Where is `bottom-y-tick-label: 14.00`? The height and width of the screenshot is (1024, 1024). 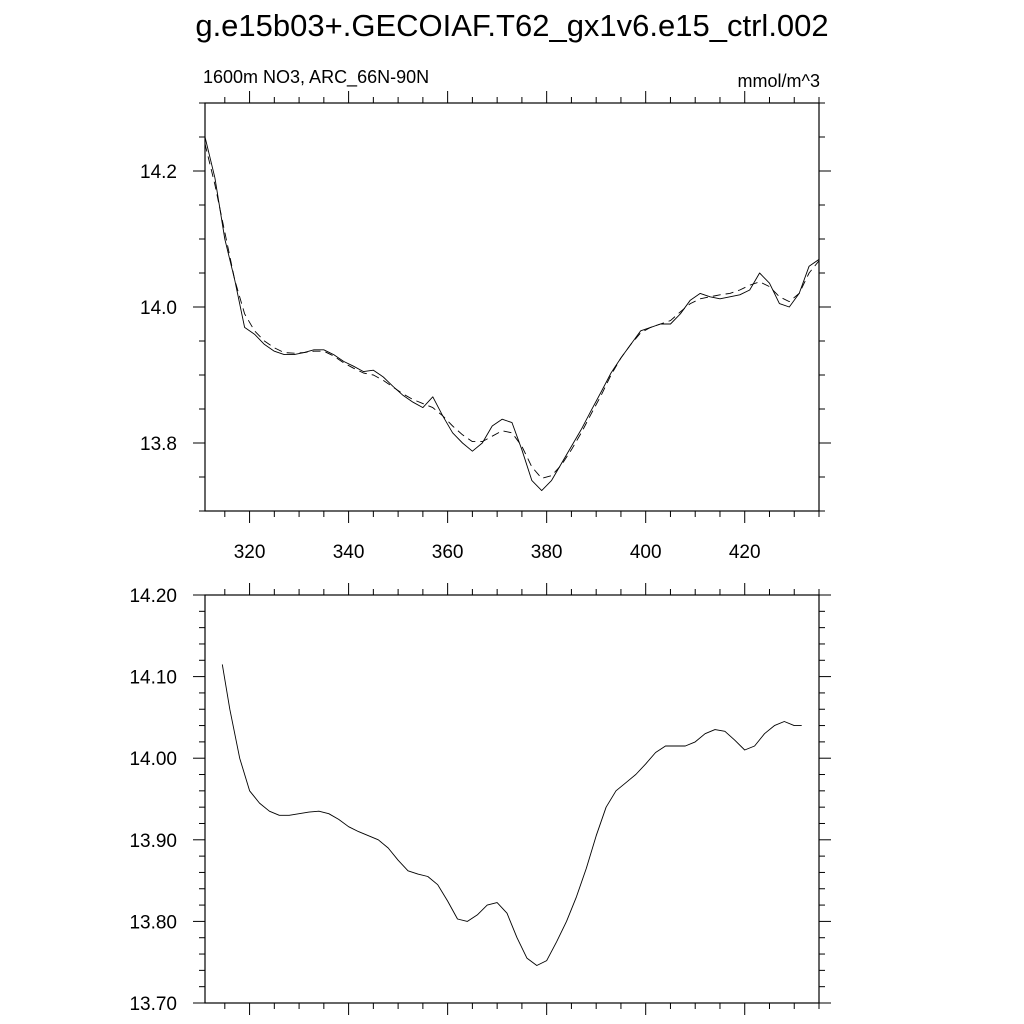 bottom-y-tick-label: 14.00 is located at coordinates (153, 759).